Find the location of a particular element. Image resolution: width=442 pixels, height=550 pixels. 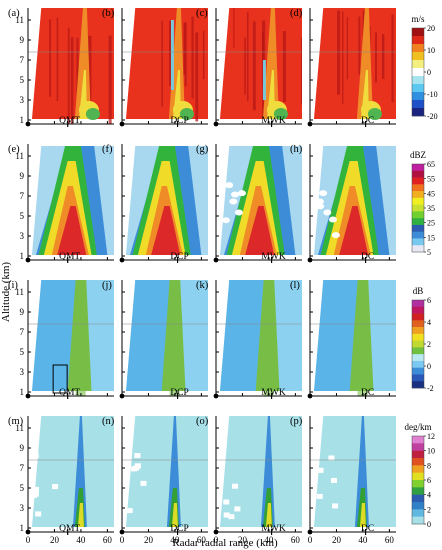

y-tick-label: 9 is located at coordinates (22, 312).